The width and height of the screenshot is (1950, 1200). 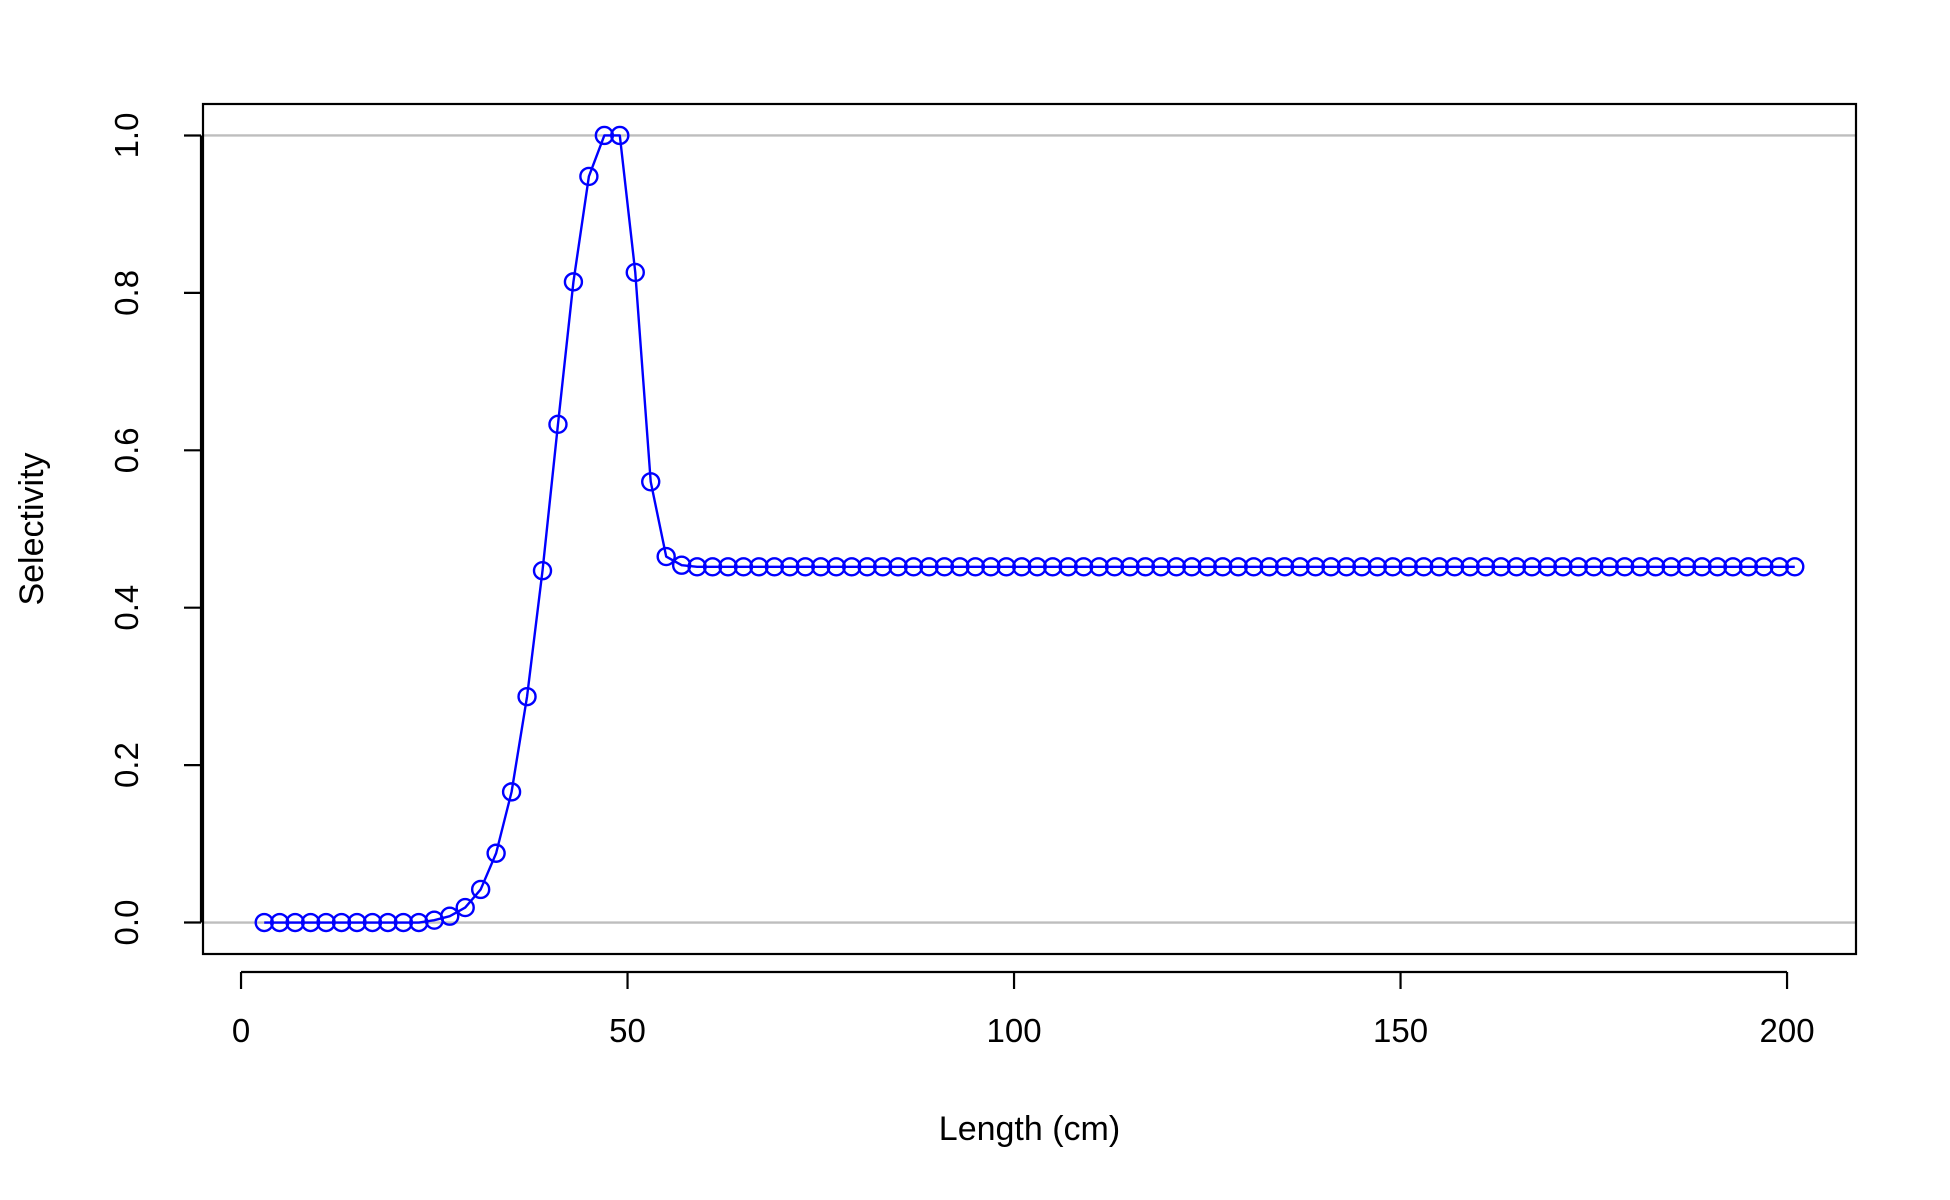 What do you see at coordinates (126, 923) in the screenshot?
I see `y-tick-label: 0.0` at bounding box center [126, 923].